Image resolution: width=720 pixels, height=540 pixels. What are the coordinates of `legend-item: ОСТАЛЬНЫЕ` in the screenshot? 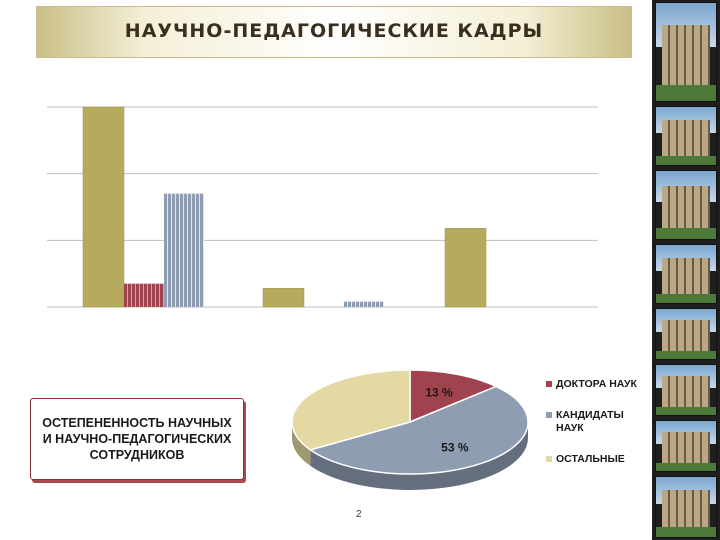 It's located at (598, 459).